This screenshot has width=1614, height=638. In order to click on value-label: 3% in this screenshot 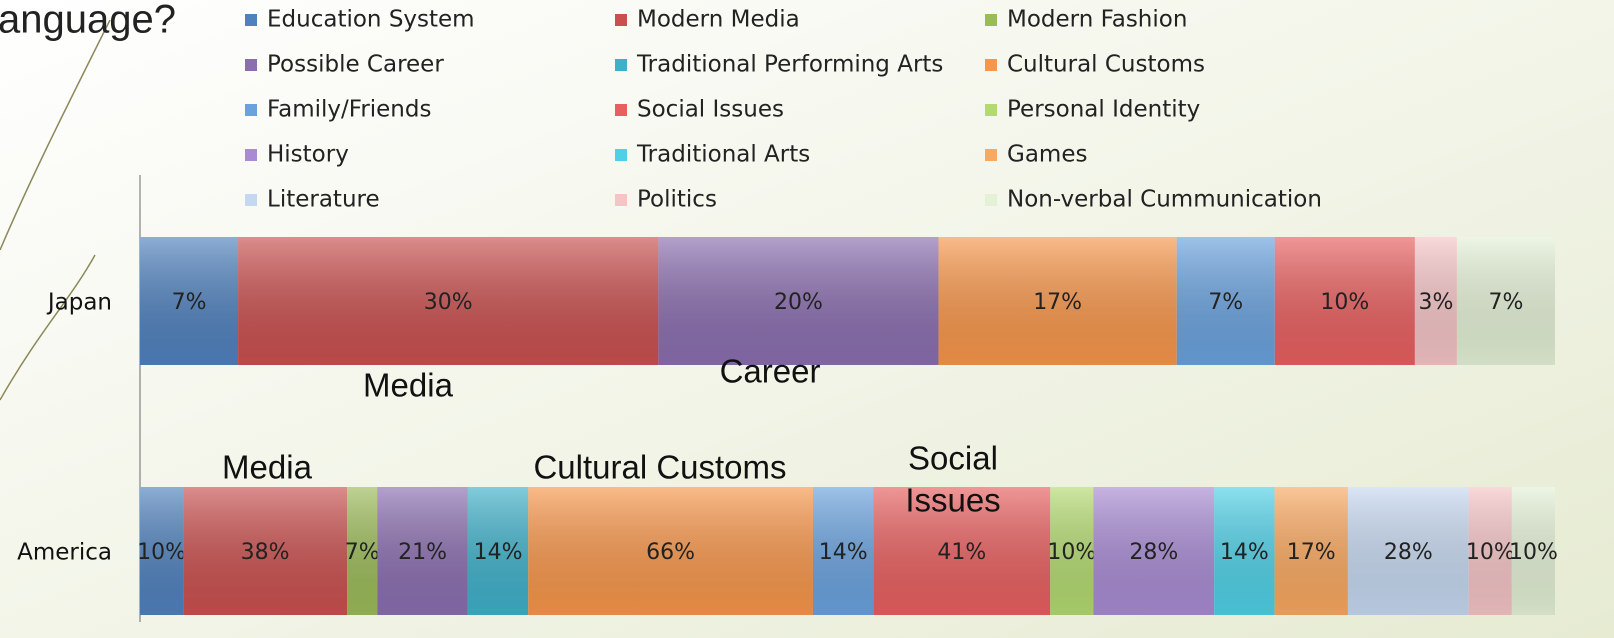, I will do `click(1435, 302)`.